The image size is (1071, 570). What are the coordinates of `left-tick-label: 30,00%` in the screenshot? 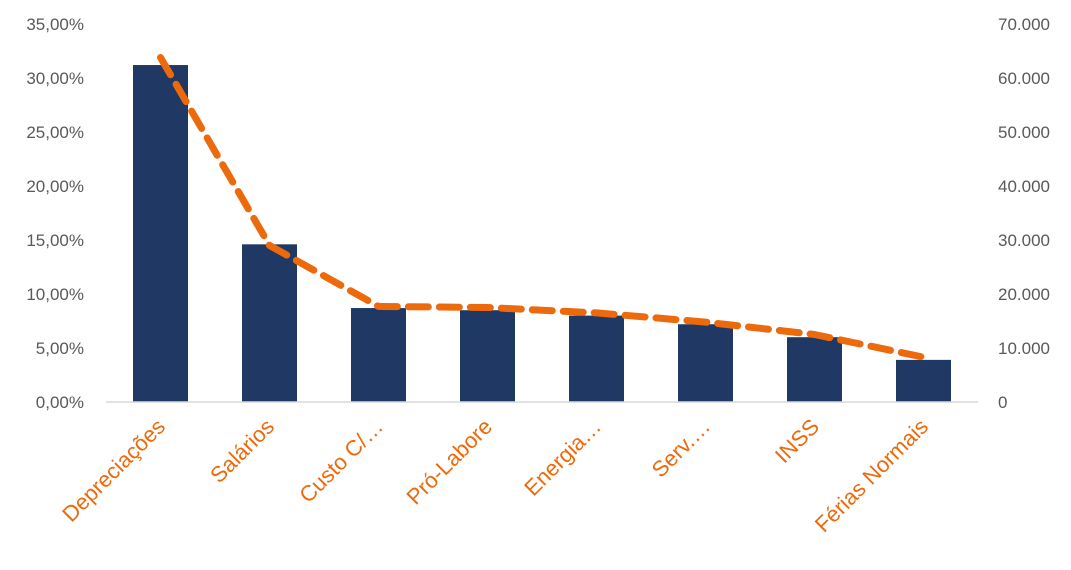 It's located at (55, 78).